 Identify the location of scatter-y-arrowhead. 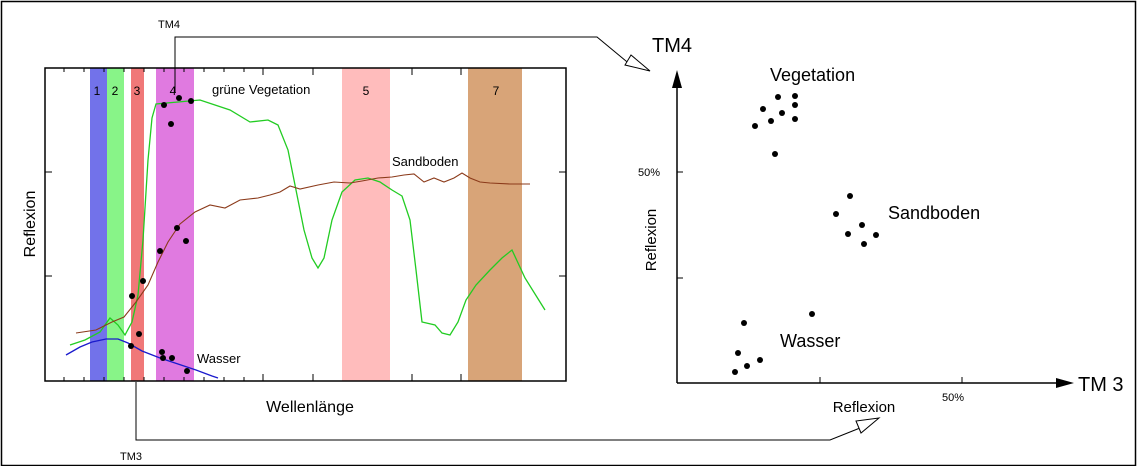
(677, 79).